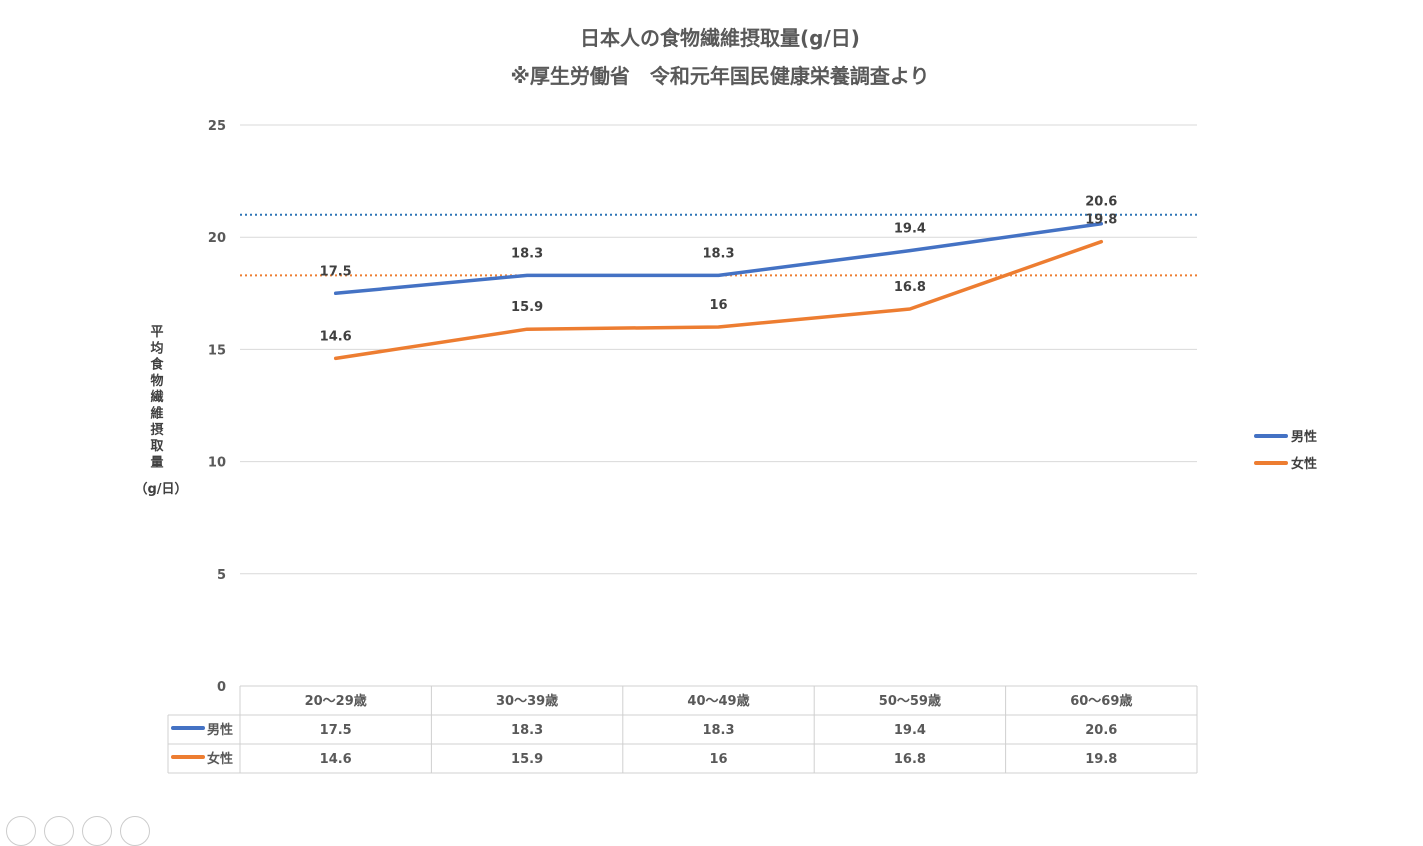 Image resolution: width=1423 pixels, height=846 pixels. I want to click on y-axis-label-char: 量, so click(156, 462).